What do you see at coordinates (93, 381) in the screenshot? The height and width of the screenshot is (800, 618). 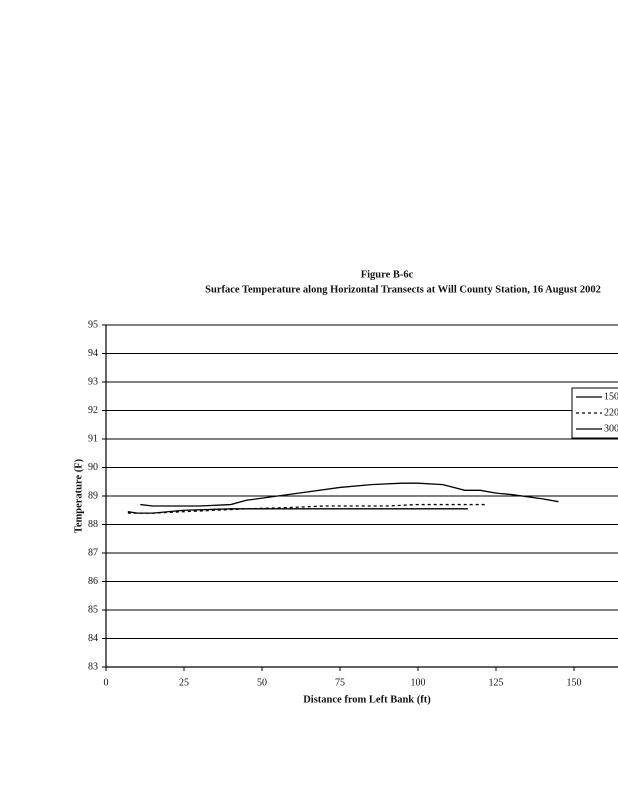 I see `y-tick-label: 93` at bounding box center [93, 381].